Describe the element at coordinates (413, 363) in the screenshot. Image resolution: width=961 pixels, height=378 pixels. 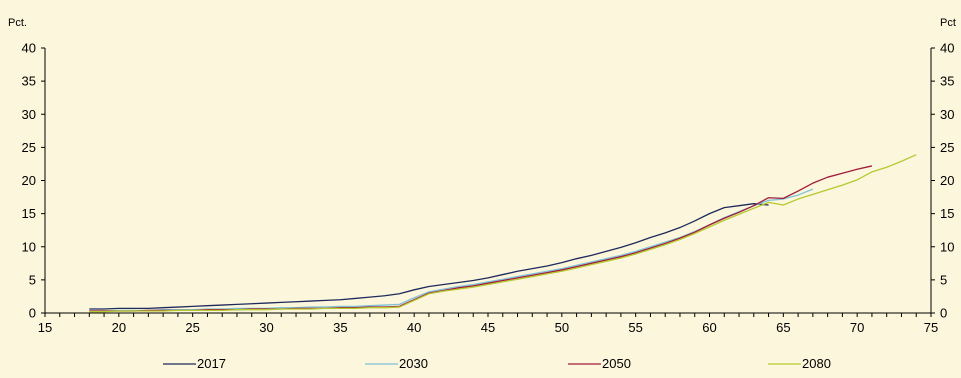
I see `legend-label-2030: 2030` at that location.